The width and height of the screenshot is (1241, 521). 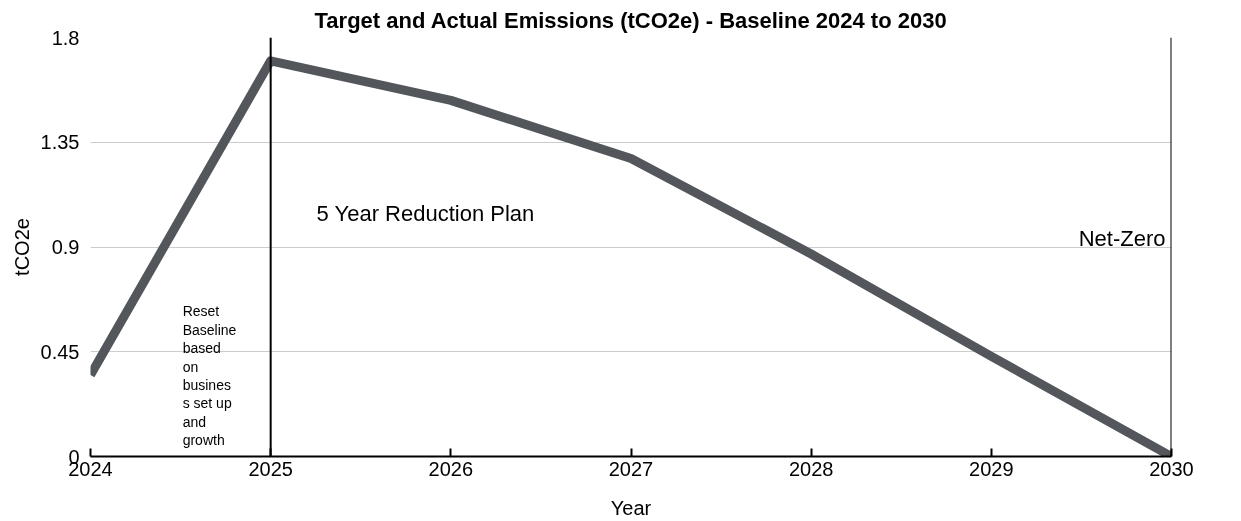 What do you see at coordinates (630, 20) in the screenshot?
I see `chart-title: Target and Actual Emissions (tCO2e) - Baseline 2024 to 2030` at bounding box center [630, 20].